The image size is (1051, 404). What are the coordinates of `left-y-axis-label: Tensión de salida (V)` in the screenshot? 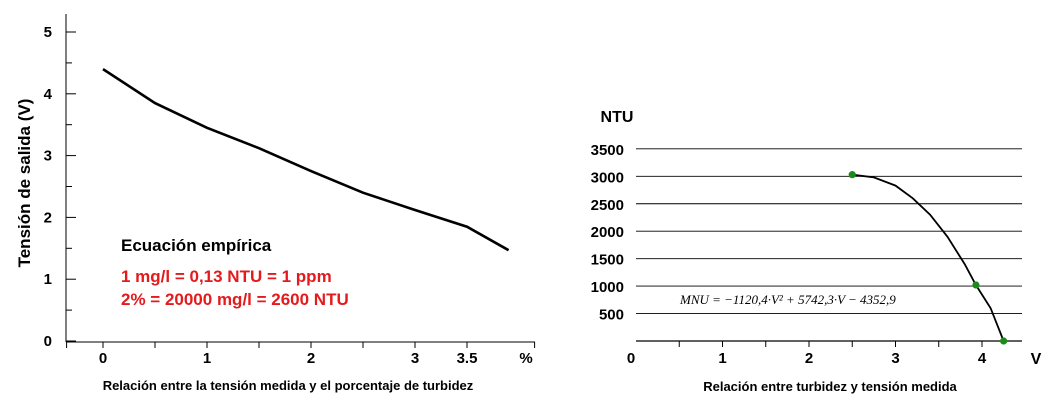 It's located at (24, 183).